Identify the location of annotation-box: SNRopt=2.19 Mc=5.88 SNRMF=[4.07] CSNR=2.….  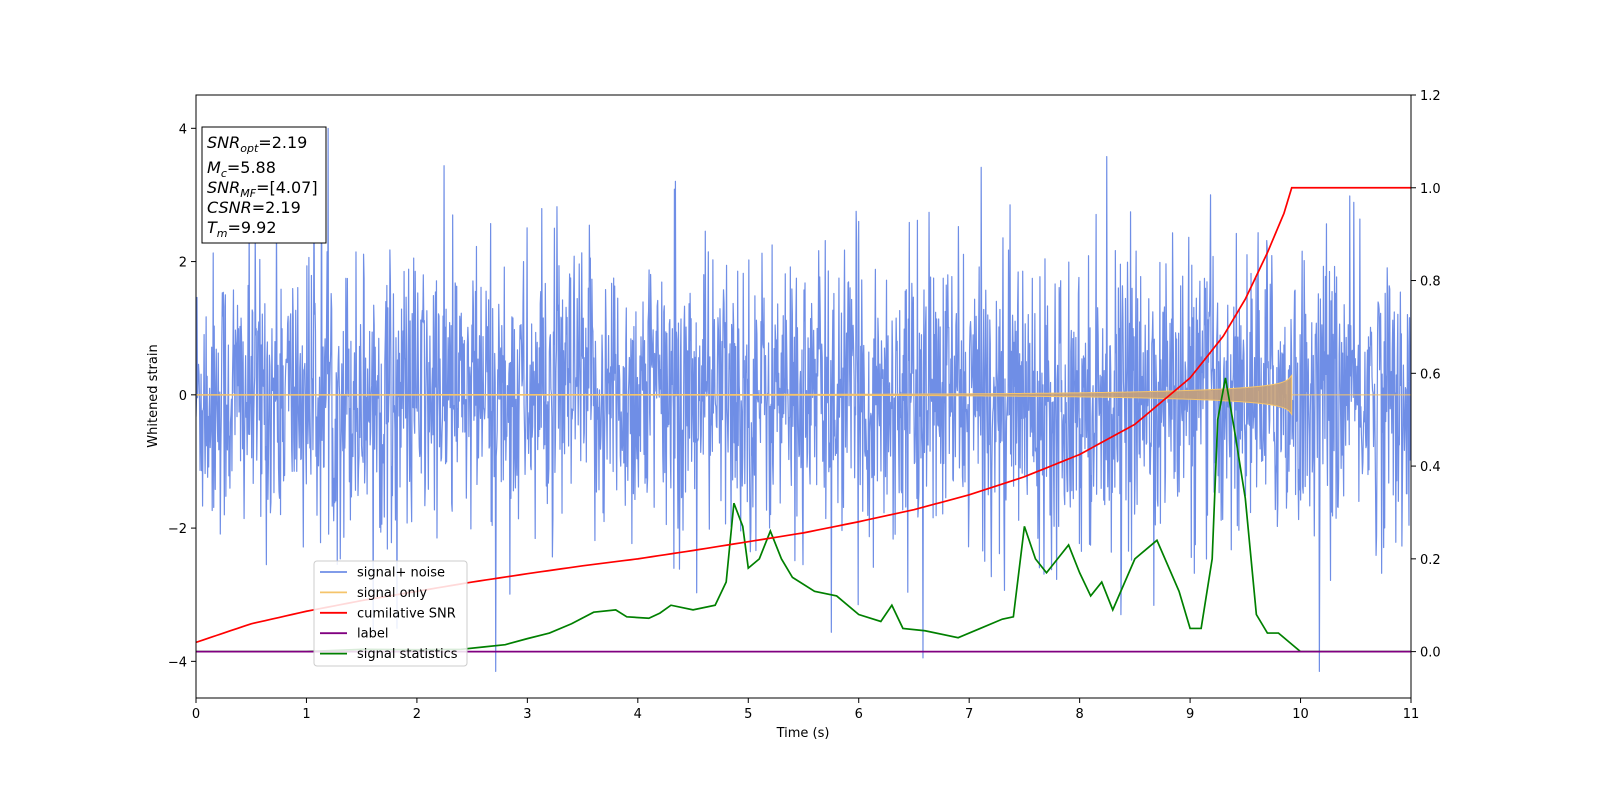
(264, 185).